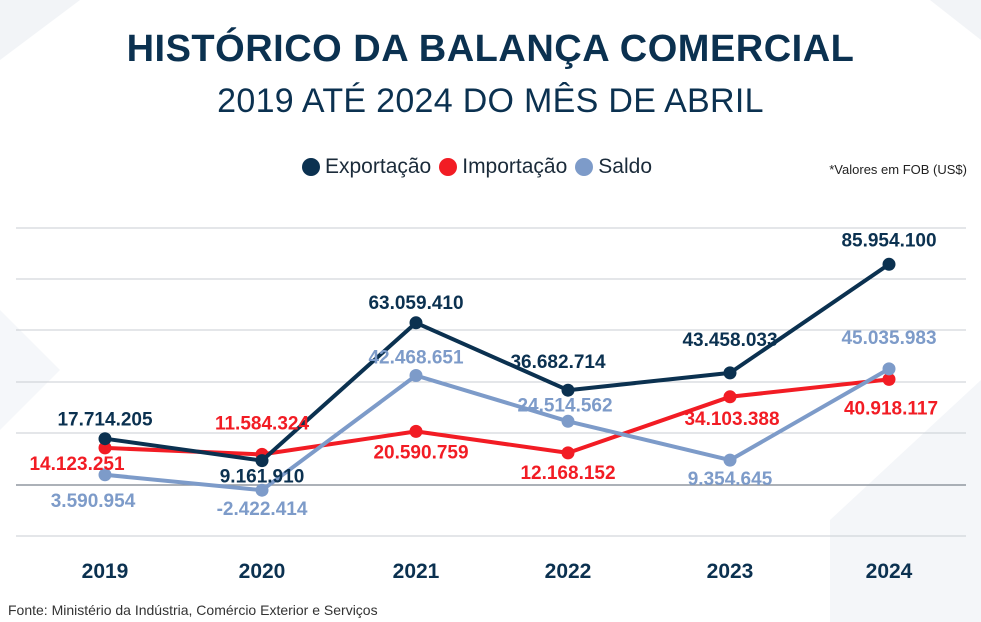 The image size is (981, 622). I want to click on chart-title: HISTÓRICO DA BALANÇA COMERCIAL, so click(490, 49).